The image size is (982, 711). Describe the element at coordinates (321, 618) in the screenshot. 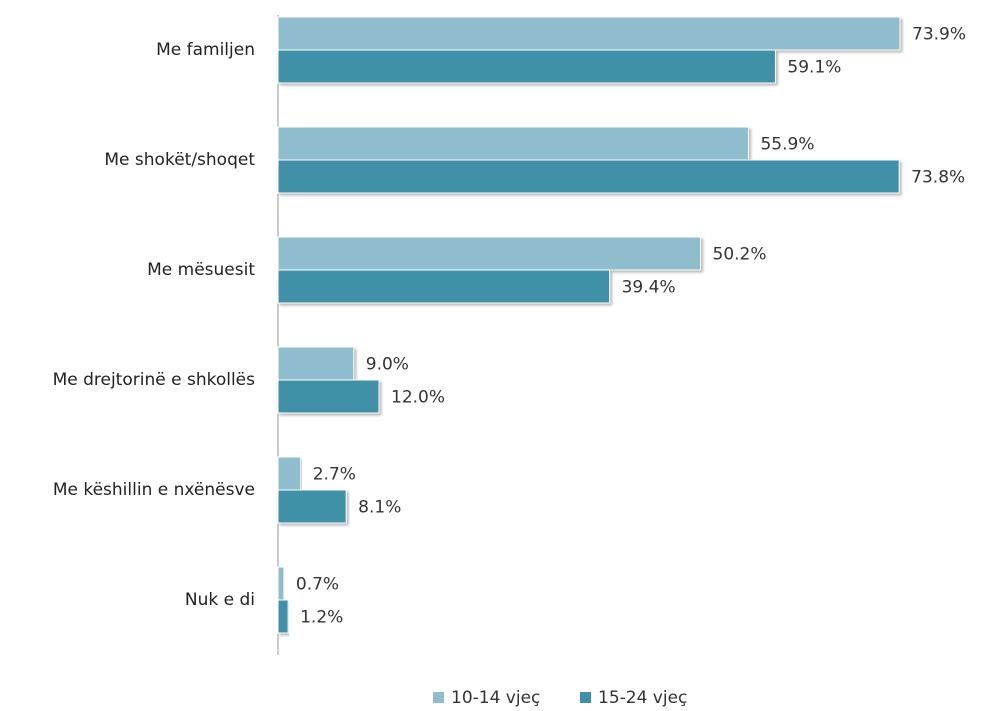

I see `value-label: 1.2%` at that location.